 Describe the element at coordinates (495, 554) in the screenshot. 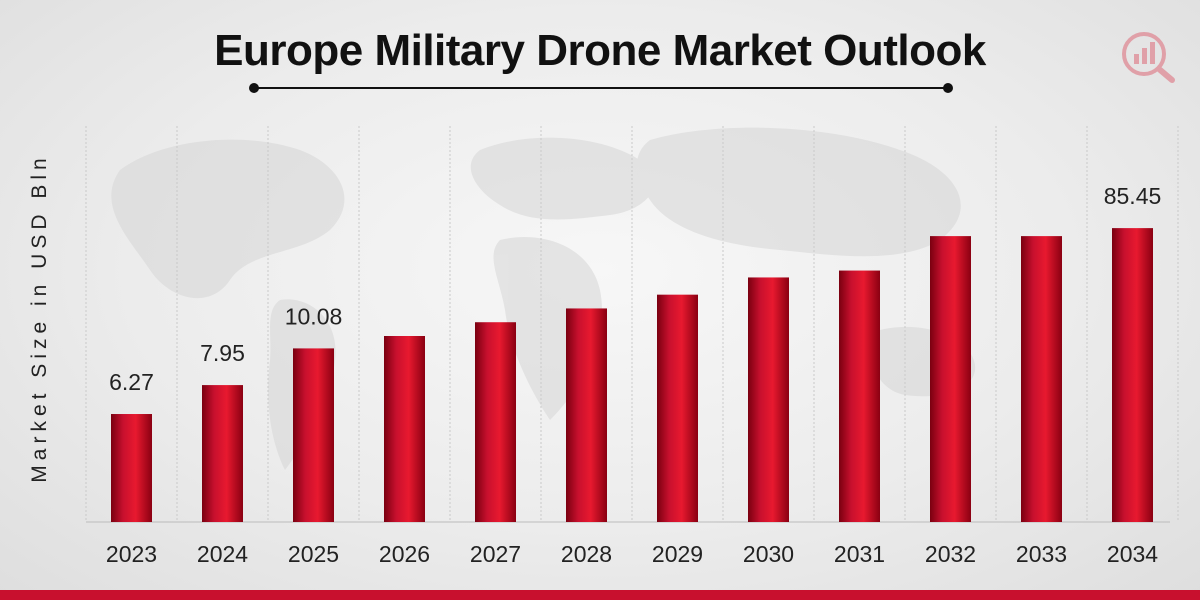

I see `x-tick-label-2027: 2027` at that location.